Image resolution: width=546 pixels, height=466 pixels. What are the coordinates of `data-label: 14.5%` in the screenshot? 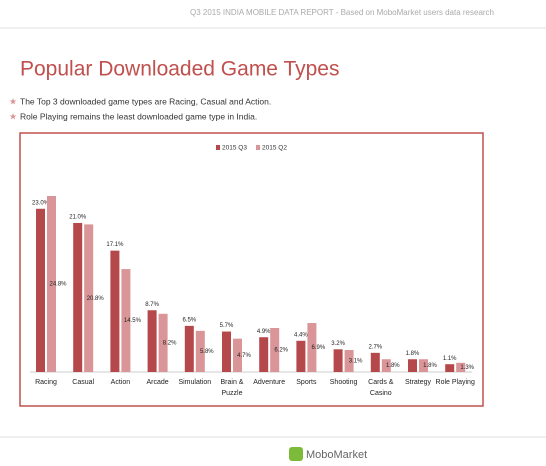 It's located at (133, 321).